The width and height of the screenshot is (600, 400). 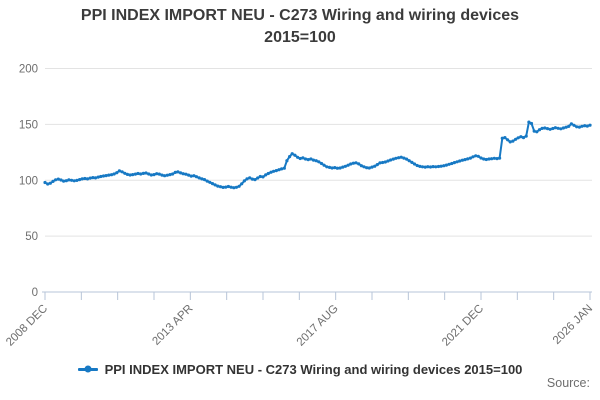 What do you see at coordinates (31, 237) in the screenshot?
I see `y-axis-label: 50` at bounding box center [31, 237].